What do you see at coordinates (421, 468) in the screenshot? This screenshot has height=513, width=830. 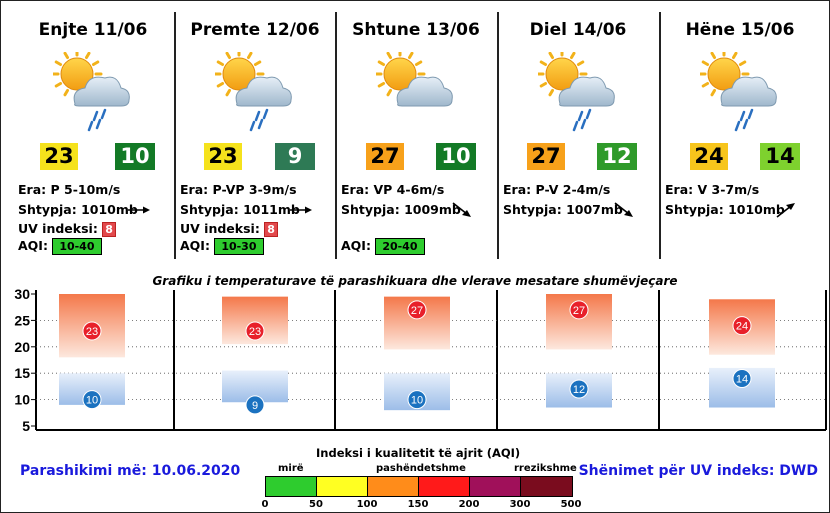 I see `aqi-word-unhealthy: pashëndetshme` at bounding box center [421, 468].